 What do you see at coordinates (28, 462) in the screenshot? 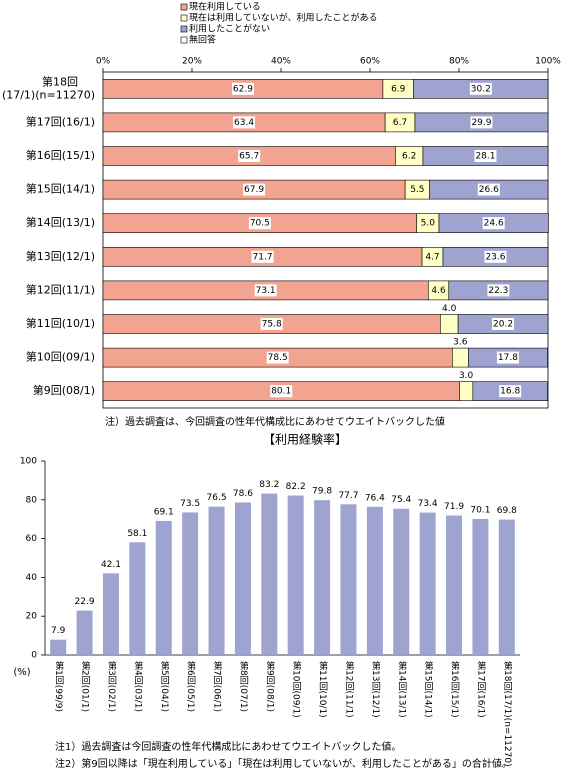
I see `y-tick-label: 100` at bounding box center [28, 462].